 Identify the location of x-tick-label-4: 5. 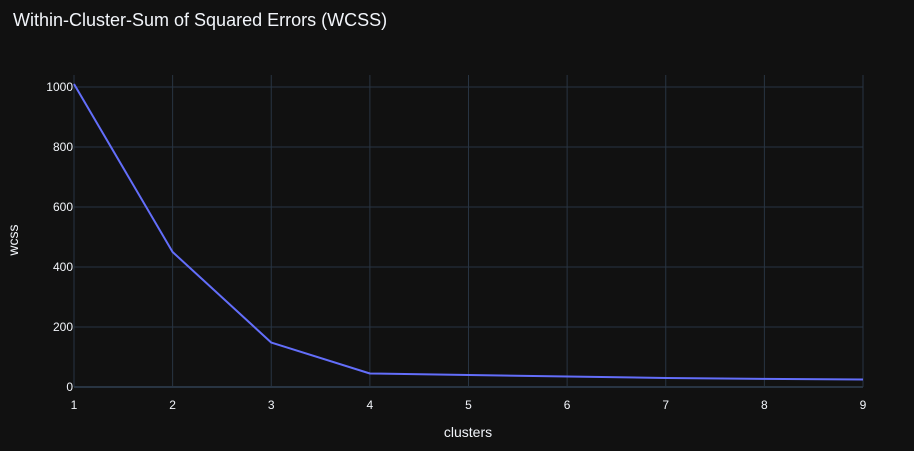
(468, 405).